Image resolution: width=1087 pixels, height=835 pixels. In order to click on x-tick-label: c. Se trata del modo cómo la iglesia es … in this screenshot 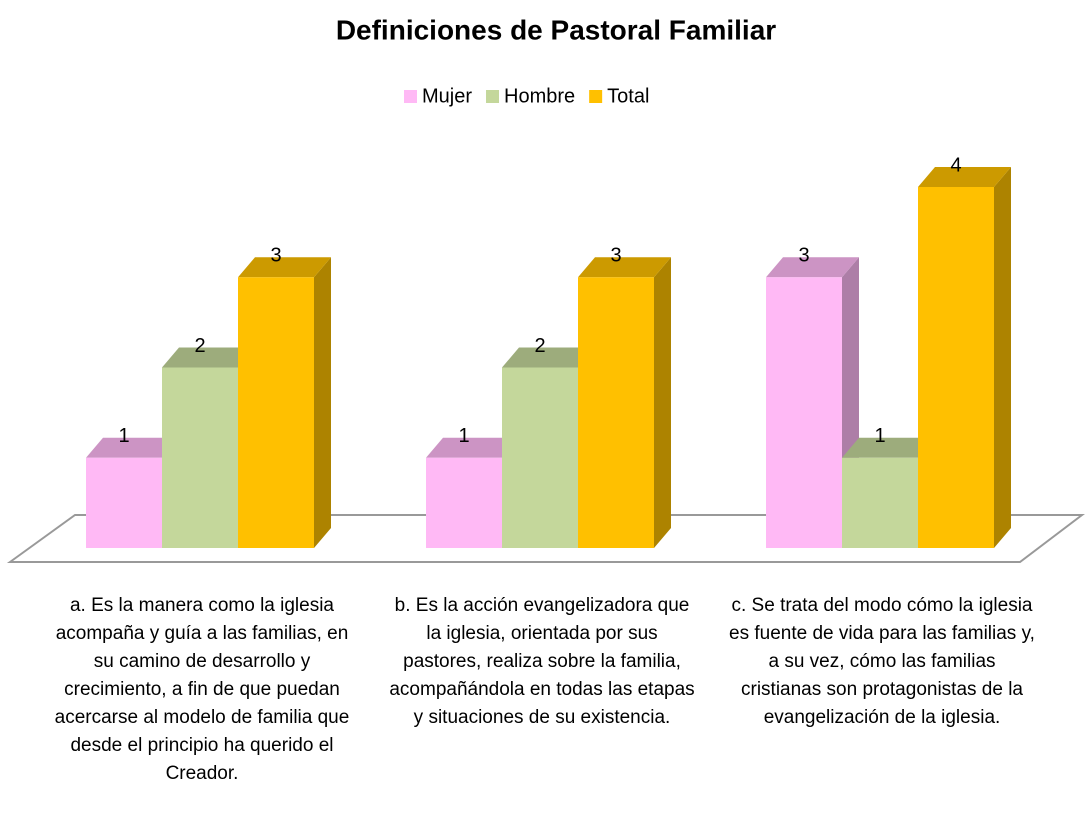, I will do `click(882, 661)`.